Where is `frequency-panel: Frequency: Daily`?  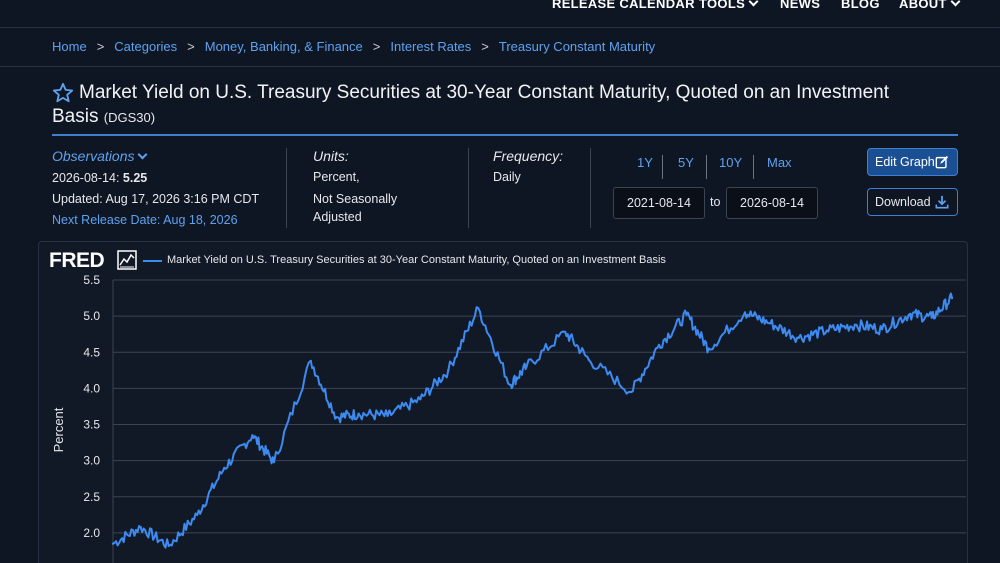
frequency-panel: Frequency: Daily is located at coordinates (528, 166).